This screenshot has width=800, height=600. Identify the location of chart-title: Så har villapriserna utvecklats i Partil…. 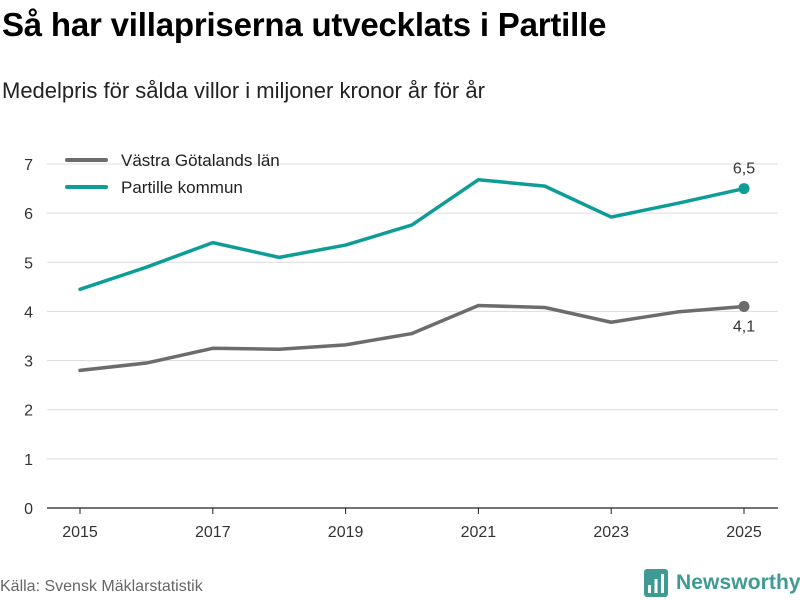
(304, 24).